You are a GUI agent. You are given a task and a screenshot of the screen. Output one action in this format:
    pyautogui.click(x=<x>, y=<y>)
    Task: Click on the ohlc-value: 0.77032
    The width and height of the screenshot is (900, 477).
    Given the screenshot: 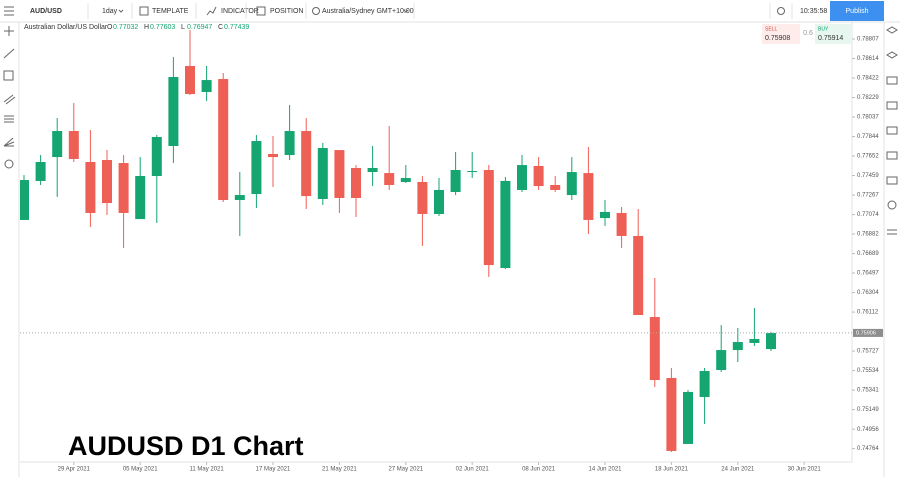 What is the action you would take?
    pyautogui.click(x=125, y=27)
    